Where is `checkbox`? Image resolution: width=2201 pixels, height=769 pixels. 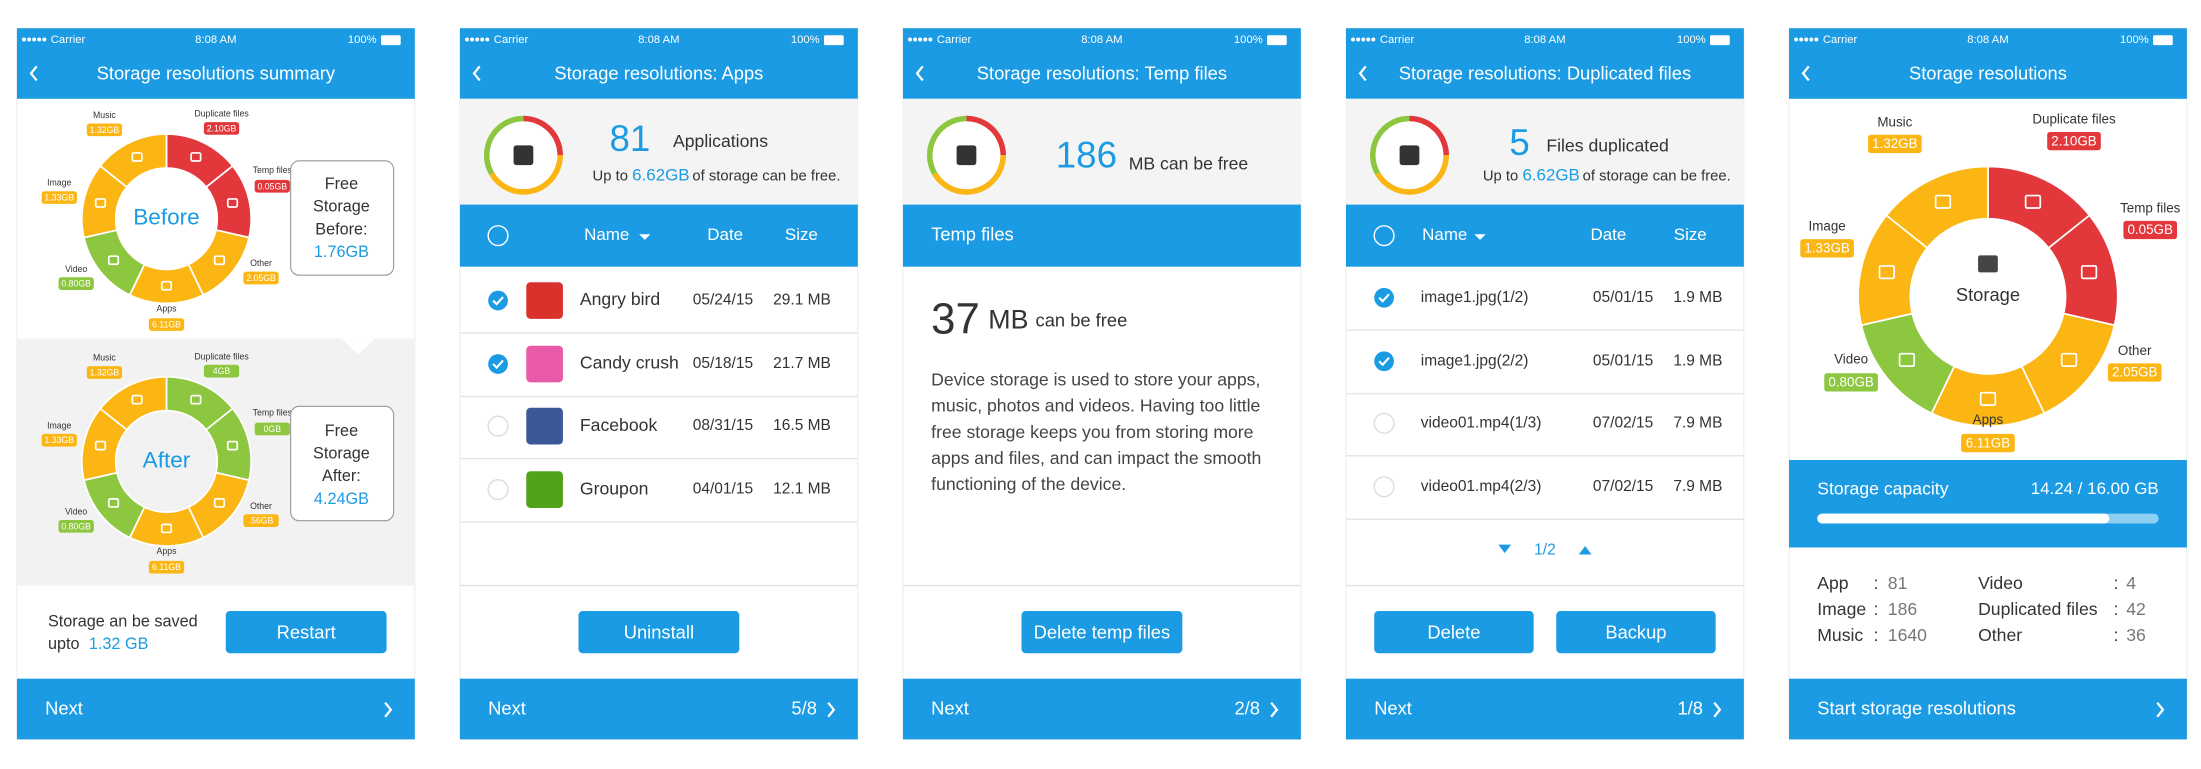 checkbox is located at coordinates (498, 426).